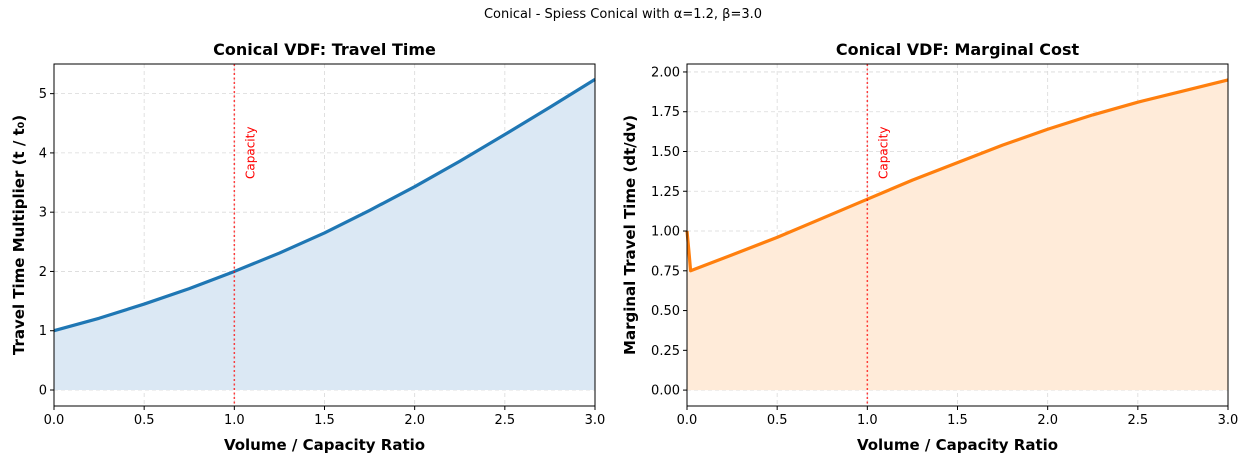 The width and height of the screenshot is (1247, 457). I want to click on y-tick-label: 0.25, so click(665, 351).